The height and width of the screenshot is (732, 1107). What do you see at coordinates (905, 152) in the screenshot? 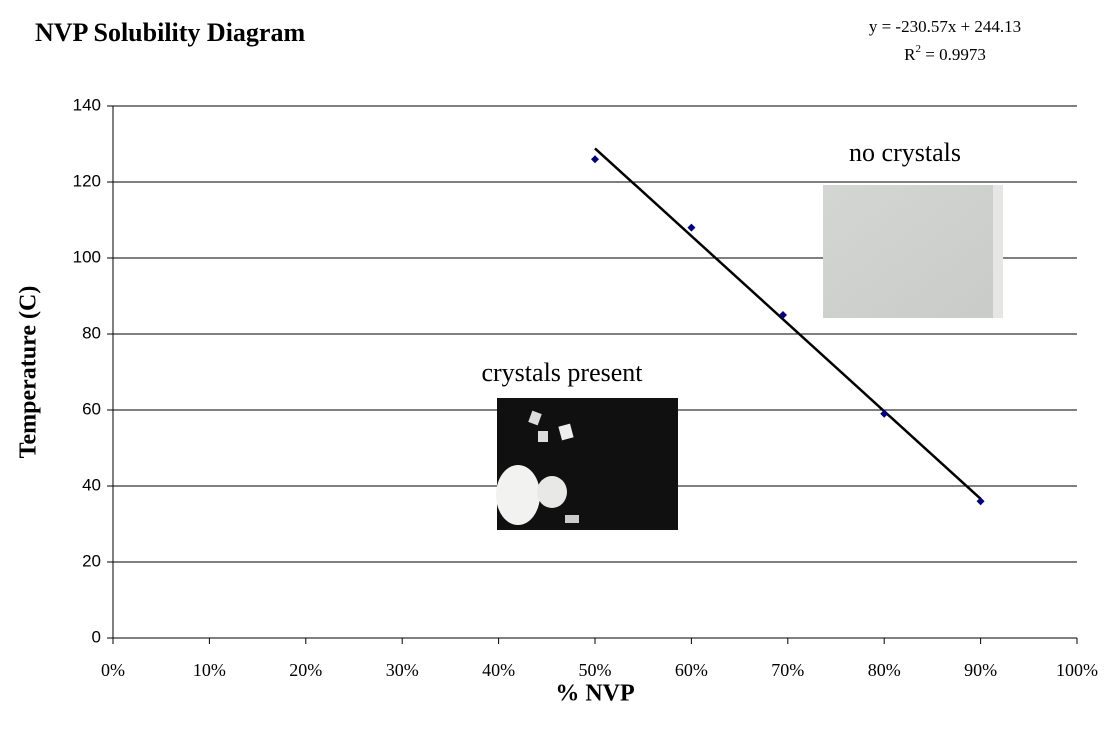
I see `annotation: no crystals` at bounding box center [905, 152].